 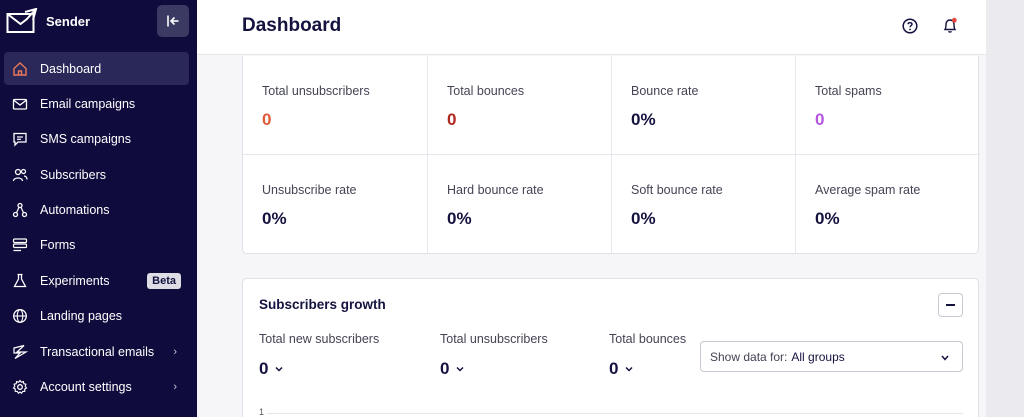 I want to click on chat-icon, so click(x=20, y=139).